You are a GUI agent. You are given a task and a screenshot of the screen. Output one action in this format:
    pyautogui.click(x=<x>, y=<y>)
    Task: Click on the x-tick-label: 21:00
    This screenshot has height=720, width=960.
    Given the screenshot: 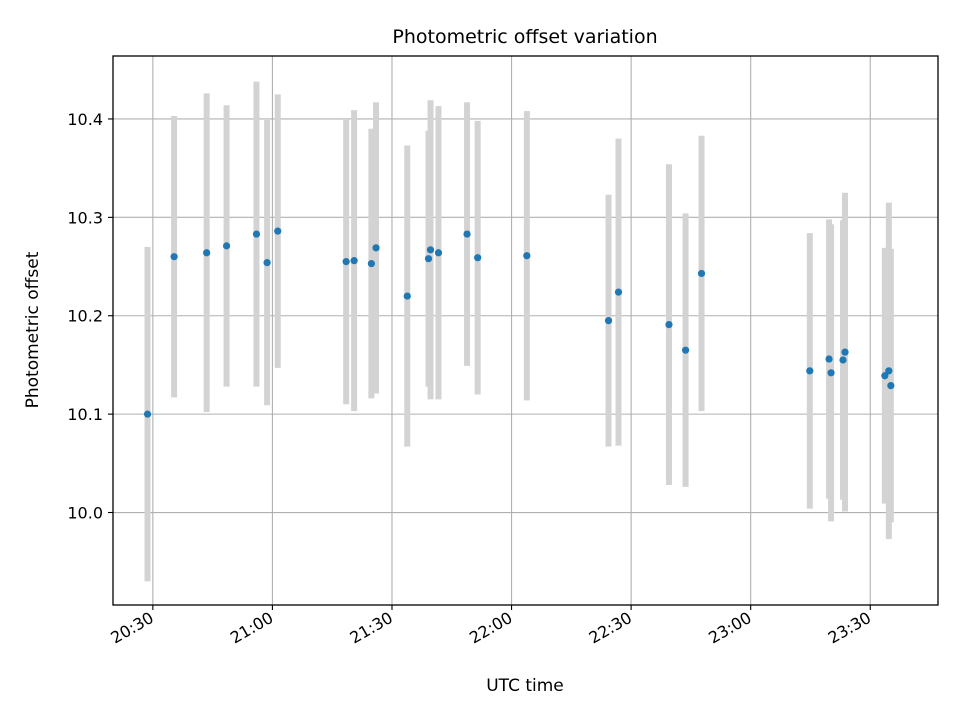 What is the action you would take?
    pyautogui.click(x=251, y=628)
    